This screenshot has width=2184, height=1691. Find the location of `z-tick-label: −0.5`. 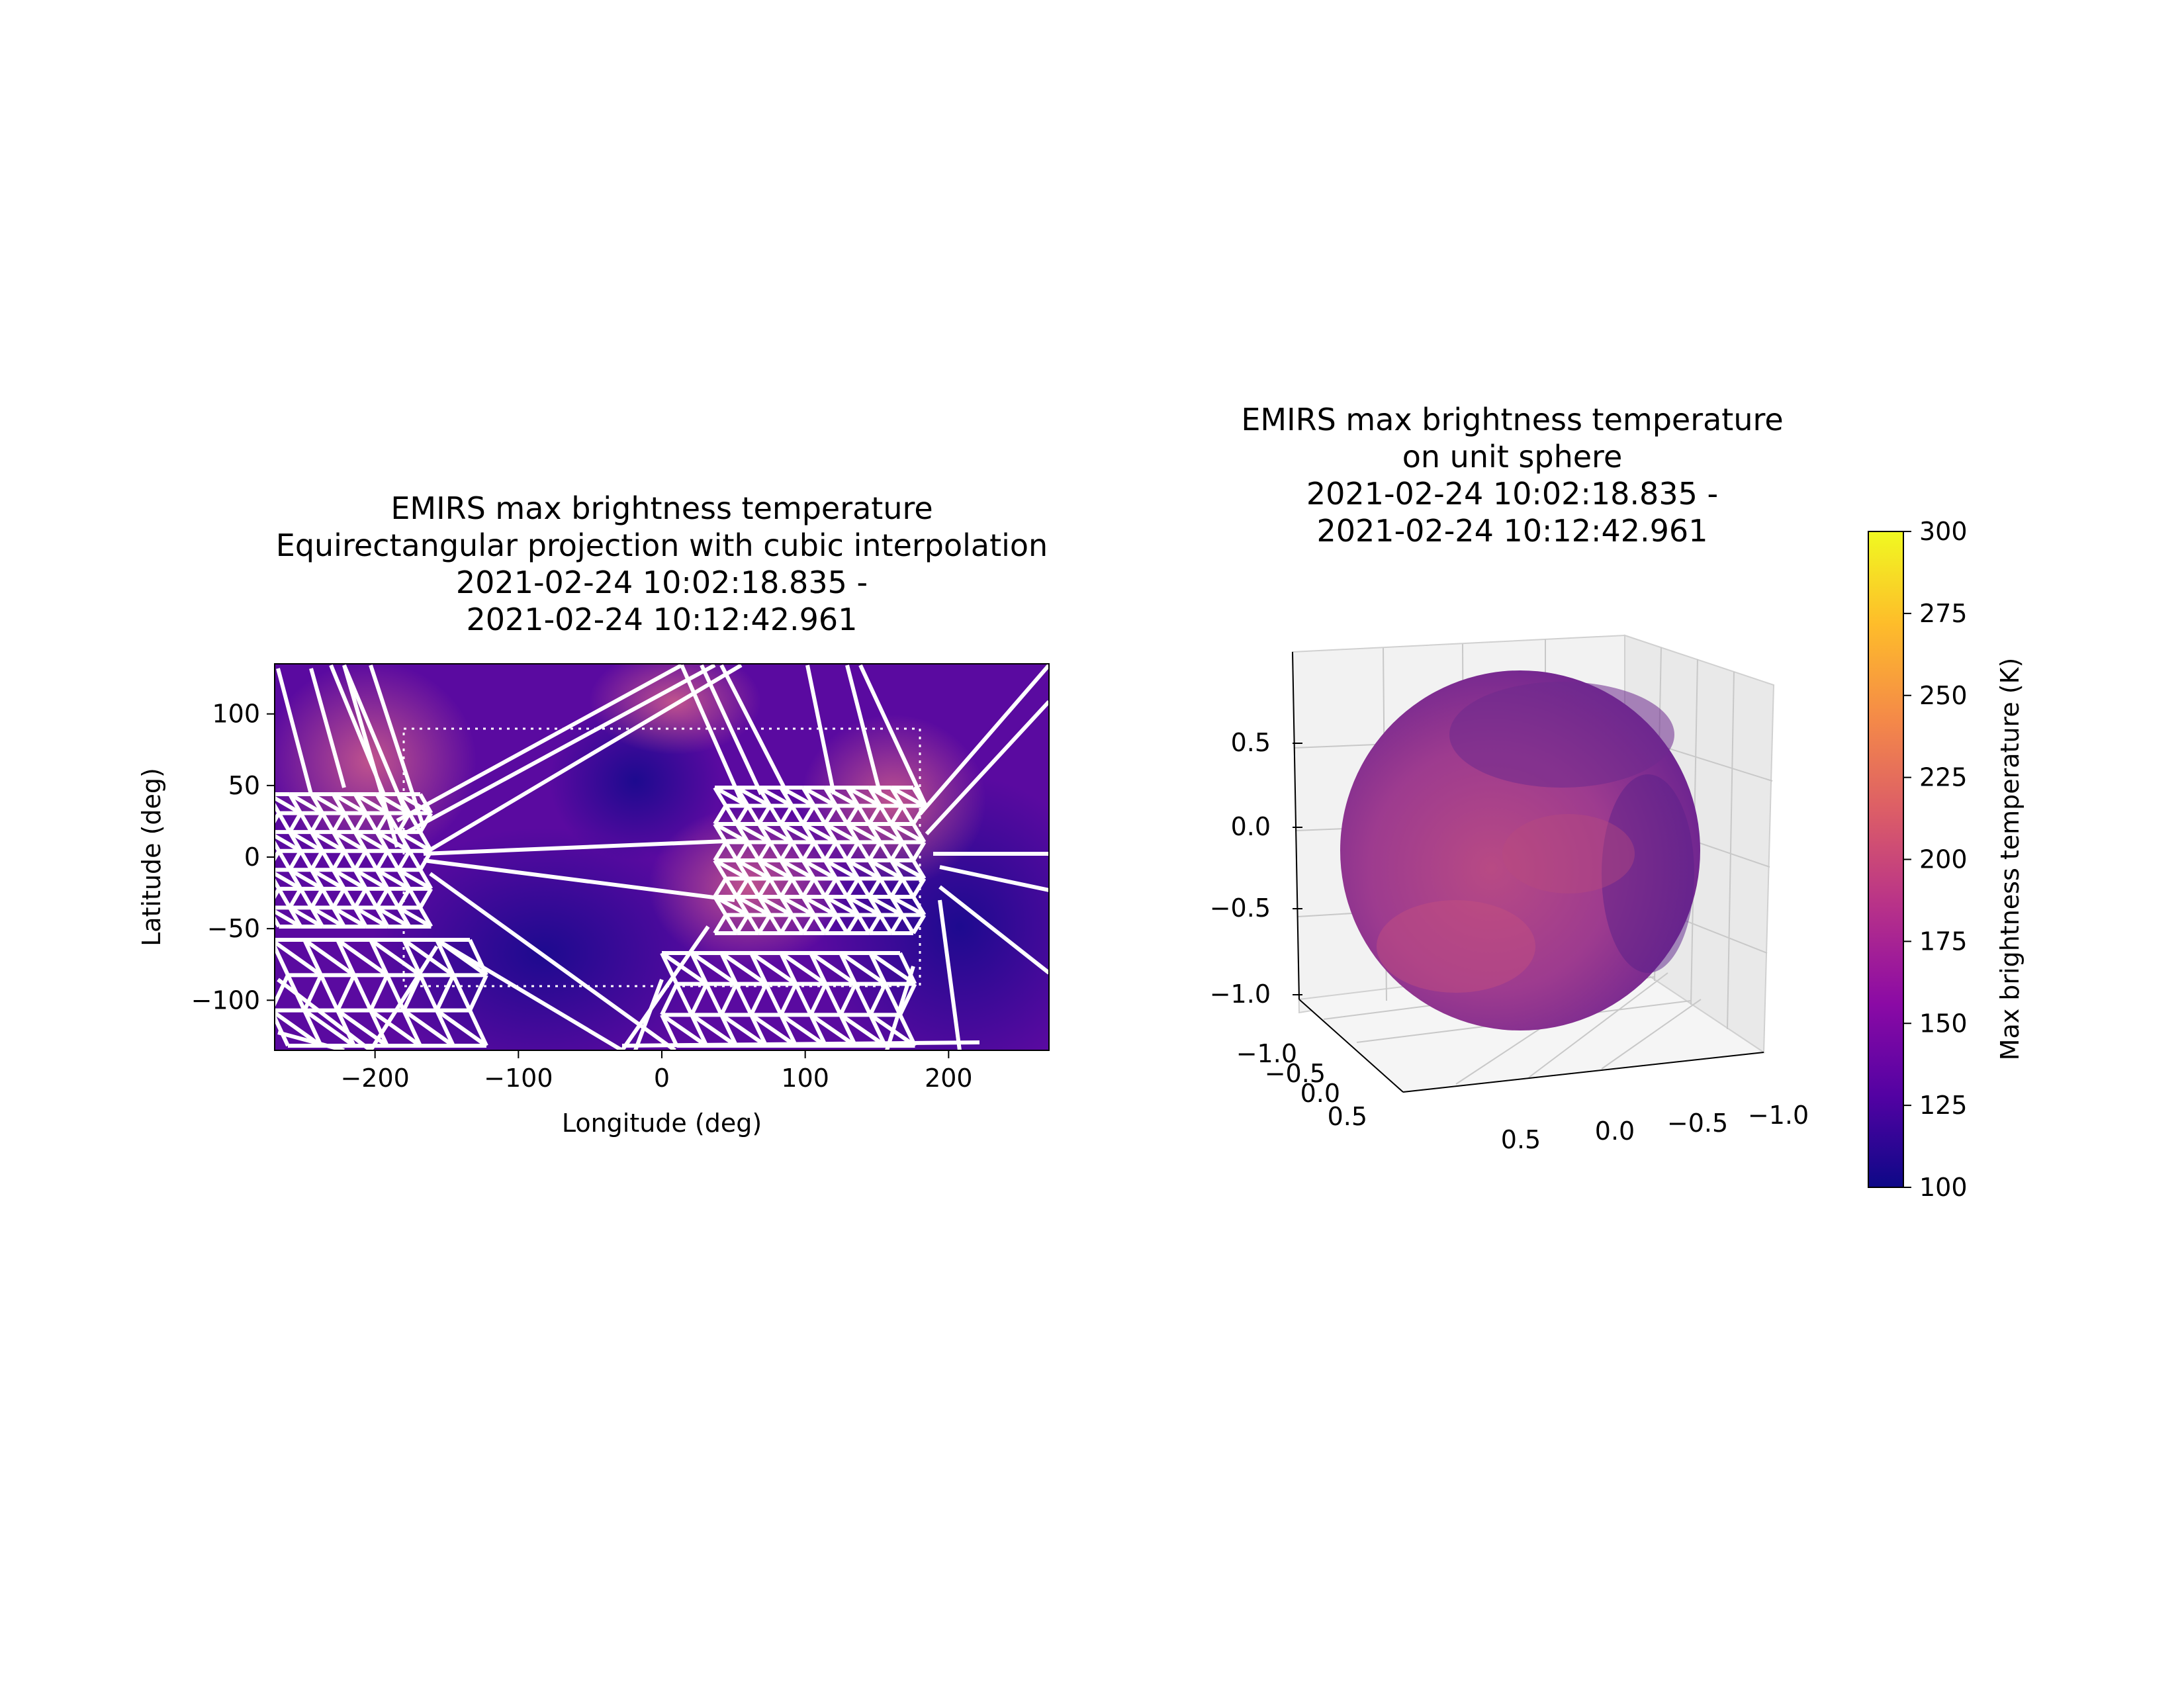

z-tick-label: −0.5 is located at coordinates (1240, 908).